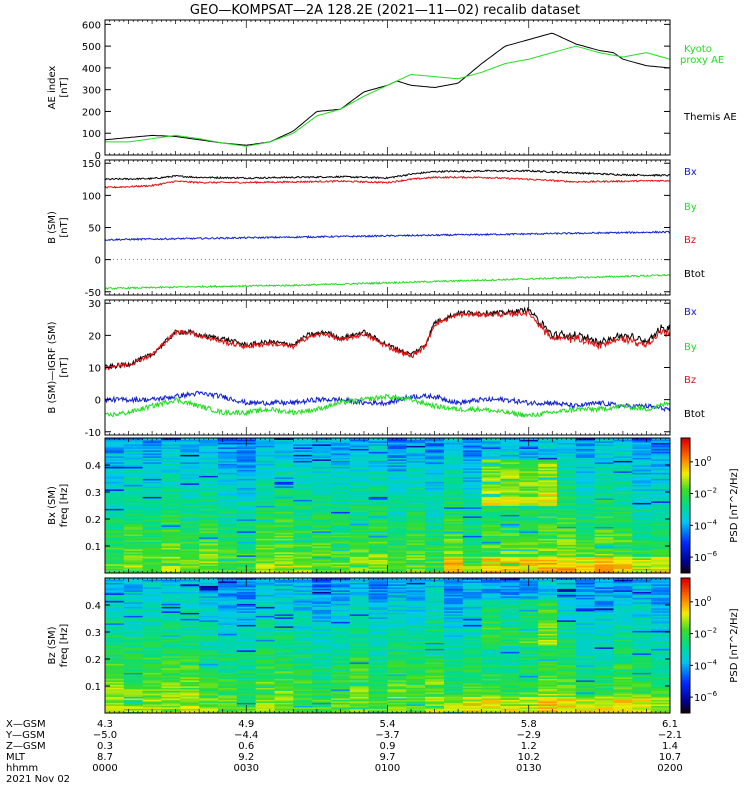 This screenshot has height=800, width=750. What do you see at coordinates (387, 282) in the screenshot?
I see `series-line-by` at bounding box center [387, 282].